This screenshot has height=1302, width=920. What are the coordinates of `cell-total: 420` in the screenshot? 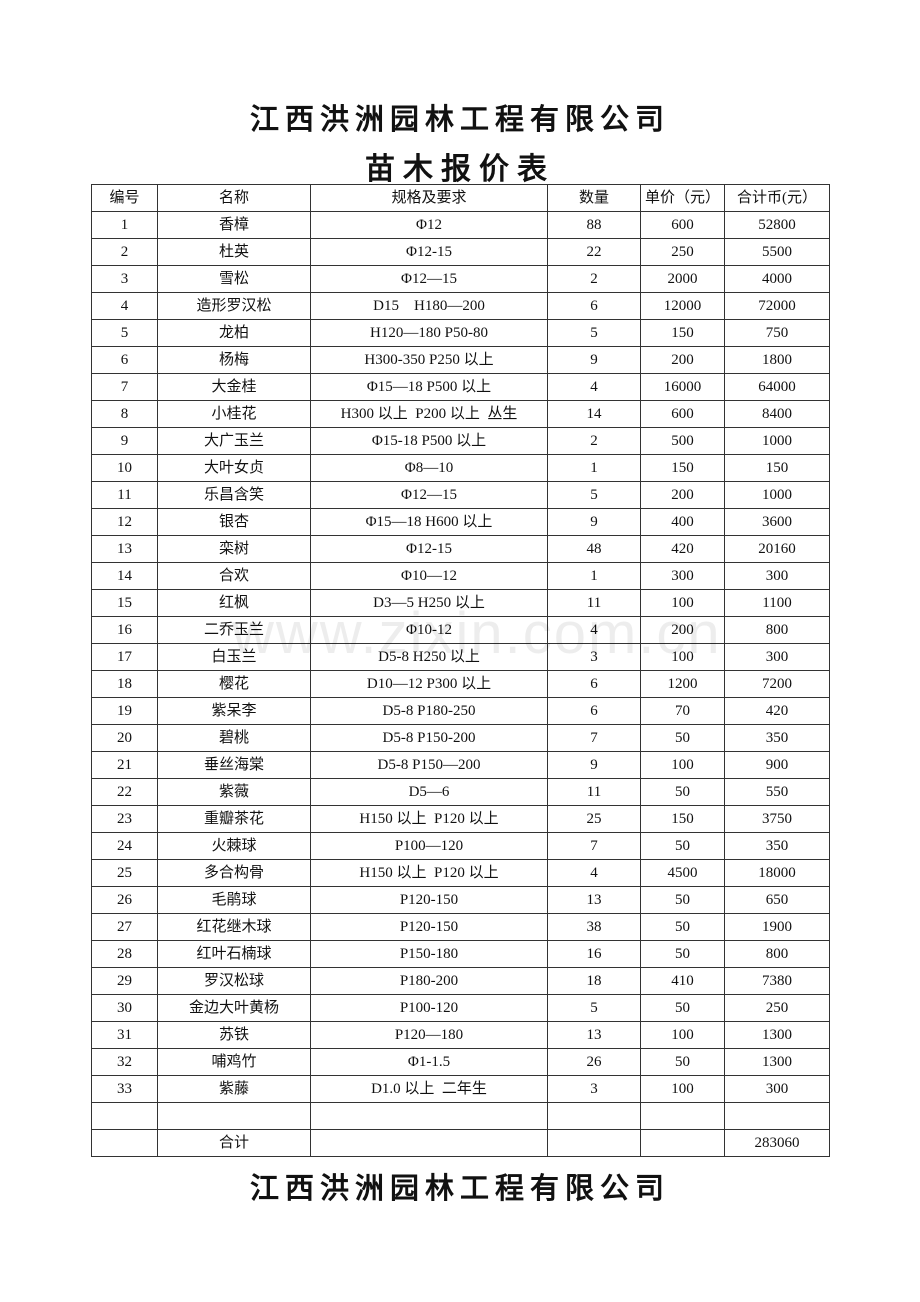 It's located at (777, 711).